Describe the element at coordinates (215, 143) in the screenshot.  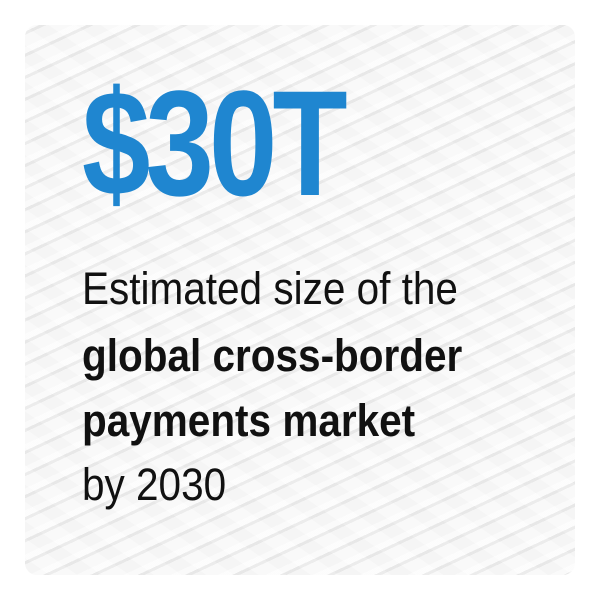
I see `headline-stat: $30T` at that location.